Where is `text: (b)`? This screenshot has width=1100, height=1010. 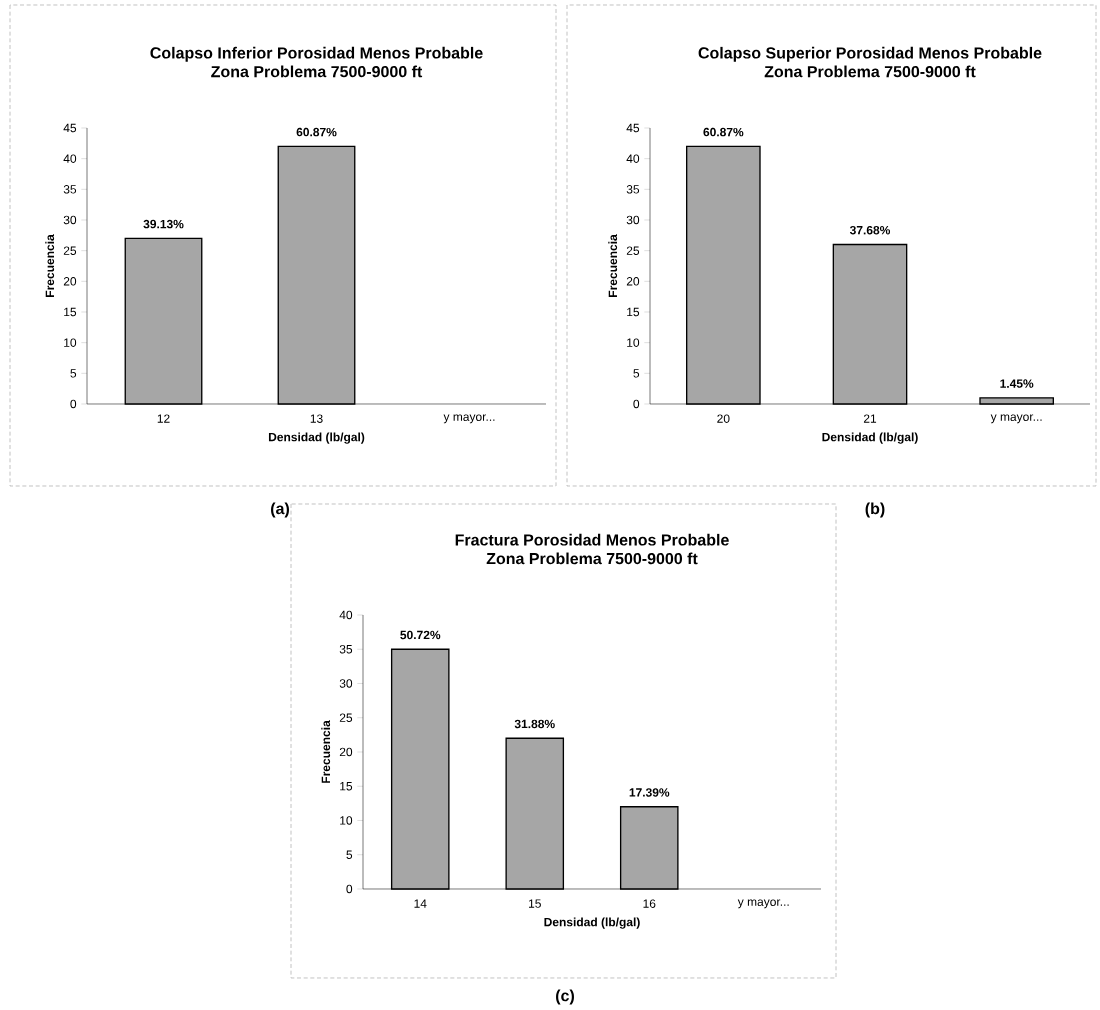
text: (b) is located at coordinates (875, 510).